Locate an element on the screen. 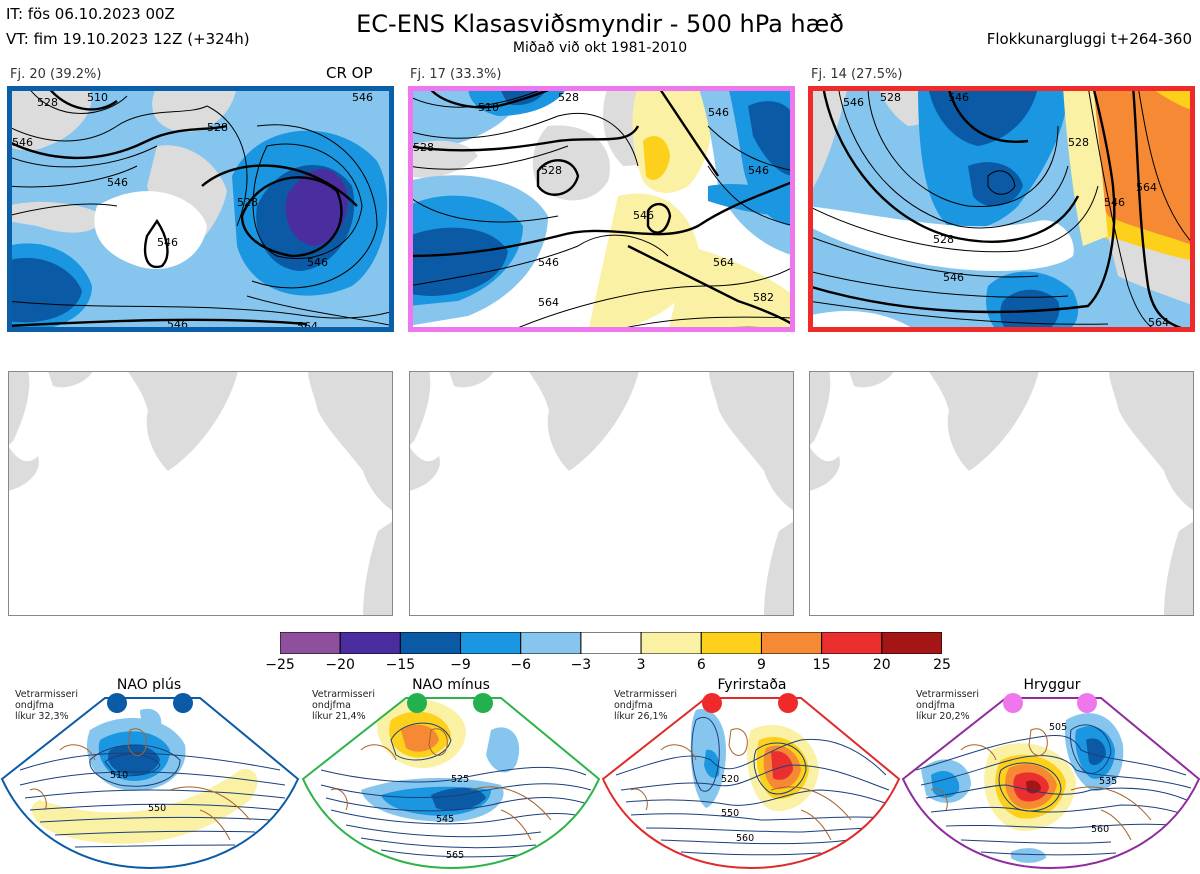 The width and height of the screenshot is (1200, 874). colorbar-tick-label: −15 is located at coordinates (400, 665).